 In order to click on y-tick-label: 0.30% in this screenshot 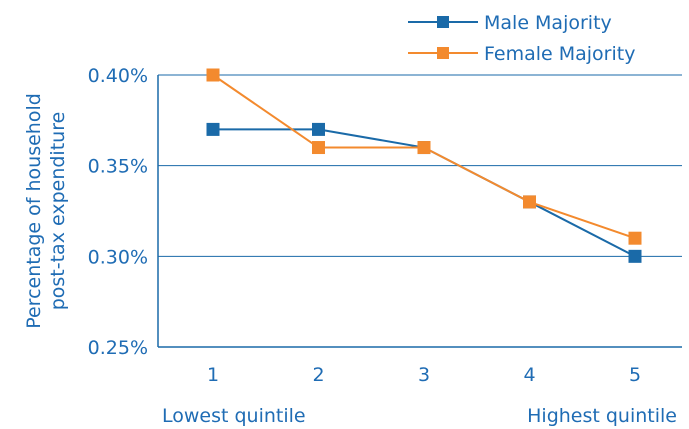, I will do `click(118, 257)`.